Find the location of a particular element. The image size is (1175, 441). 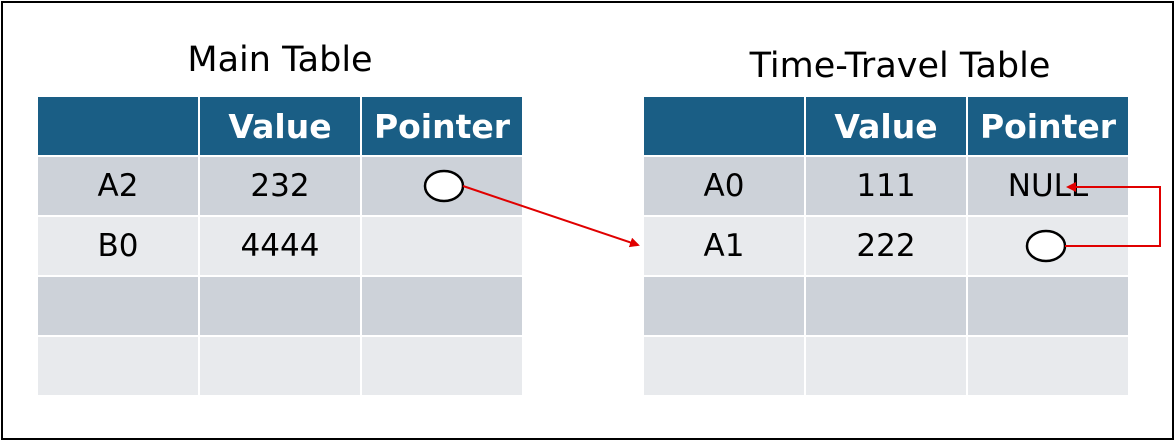

row-value: 232 is located at coordinates (280, 186).